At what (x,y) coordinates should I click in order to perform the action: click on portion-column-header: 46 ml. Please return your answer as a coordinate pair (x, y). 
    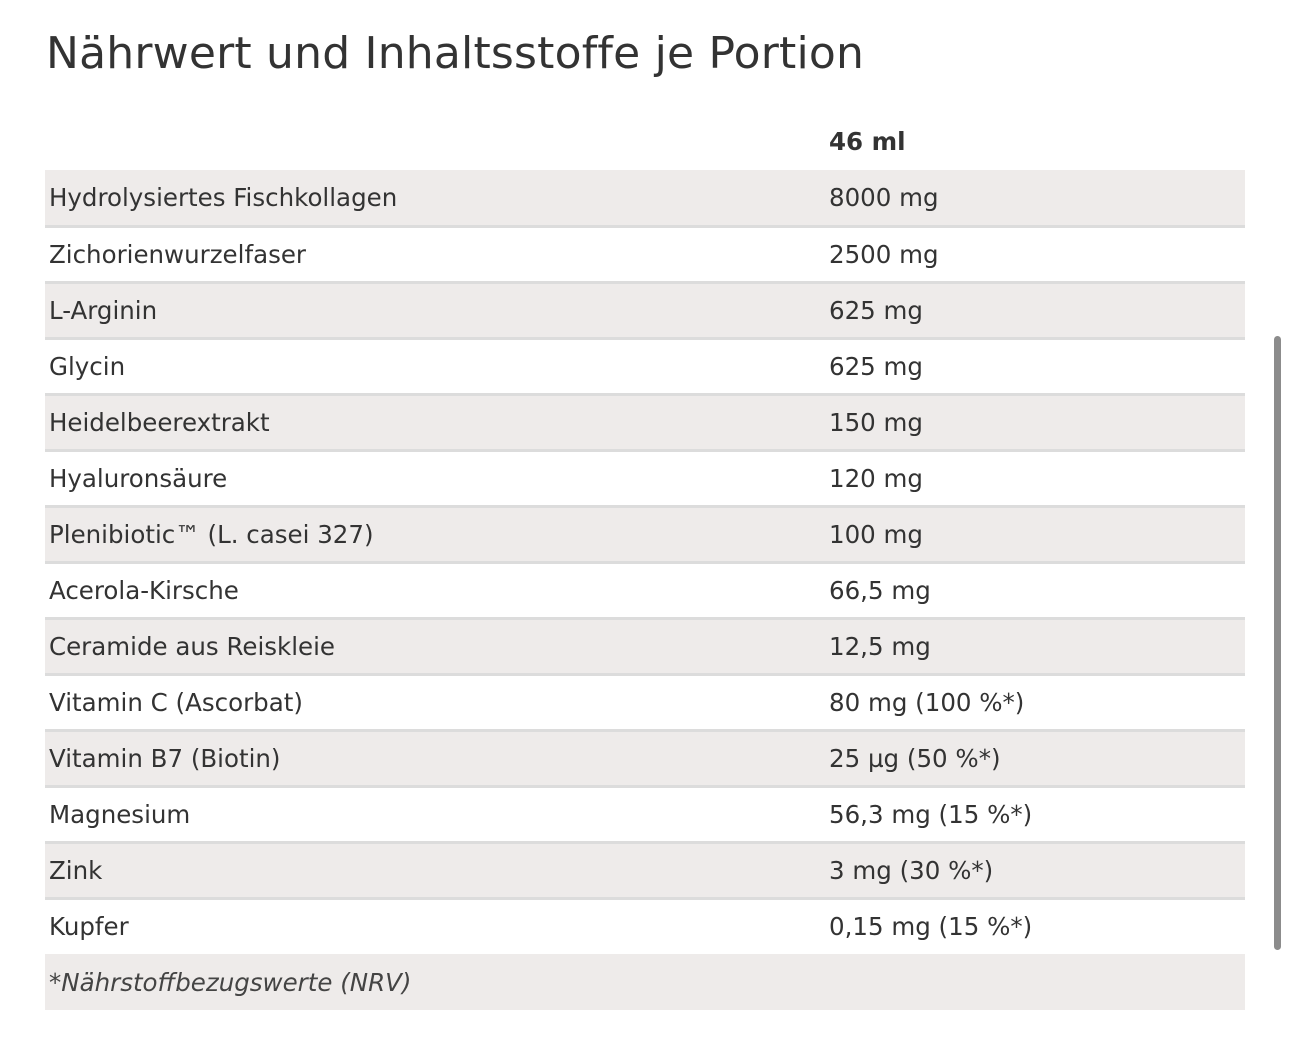
    Looking at the image, I should click on (1035, 141).